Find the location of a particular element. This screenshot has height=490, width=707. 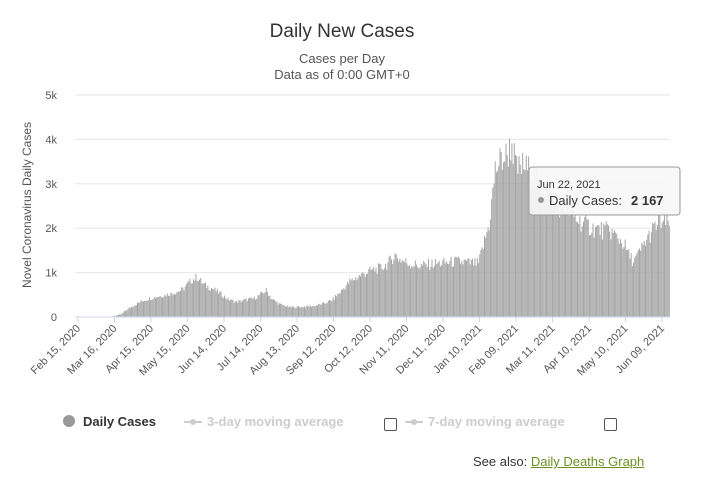

7-day-average-checkbox is located at coordinates (610, 424).